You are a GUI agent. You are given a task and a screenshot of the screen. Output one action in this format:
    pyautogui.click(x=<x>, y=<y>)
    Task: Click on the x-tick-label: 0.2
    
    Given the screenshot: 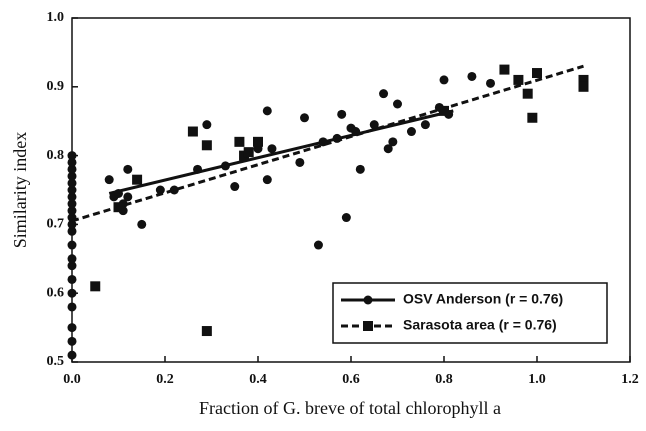 What is the action you would take?
    pyautogui.click(x=165, y=379)
    